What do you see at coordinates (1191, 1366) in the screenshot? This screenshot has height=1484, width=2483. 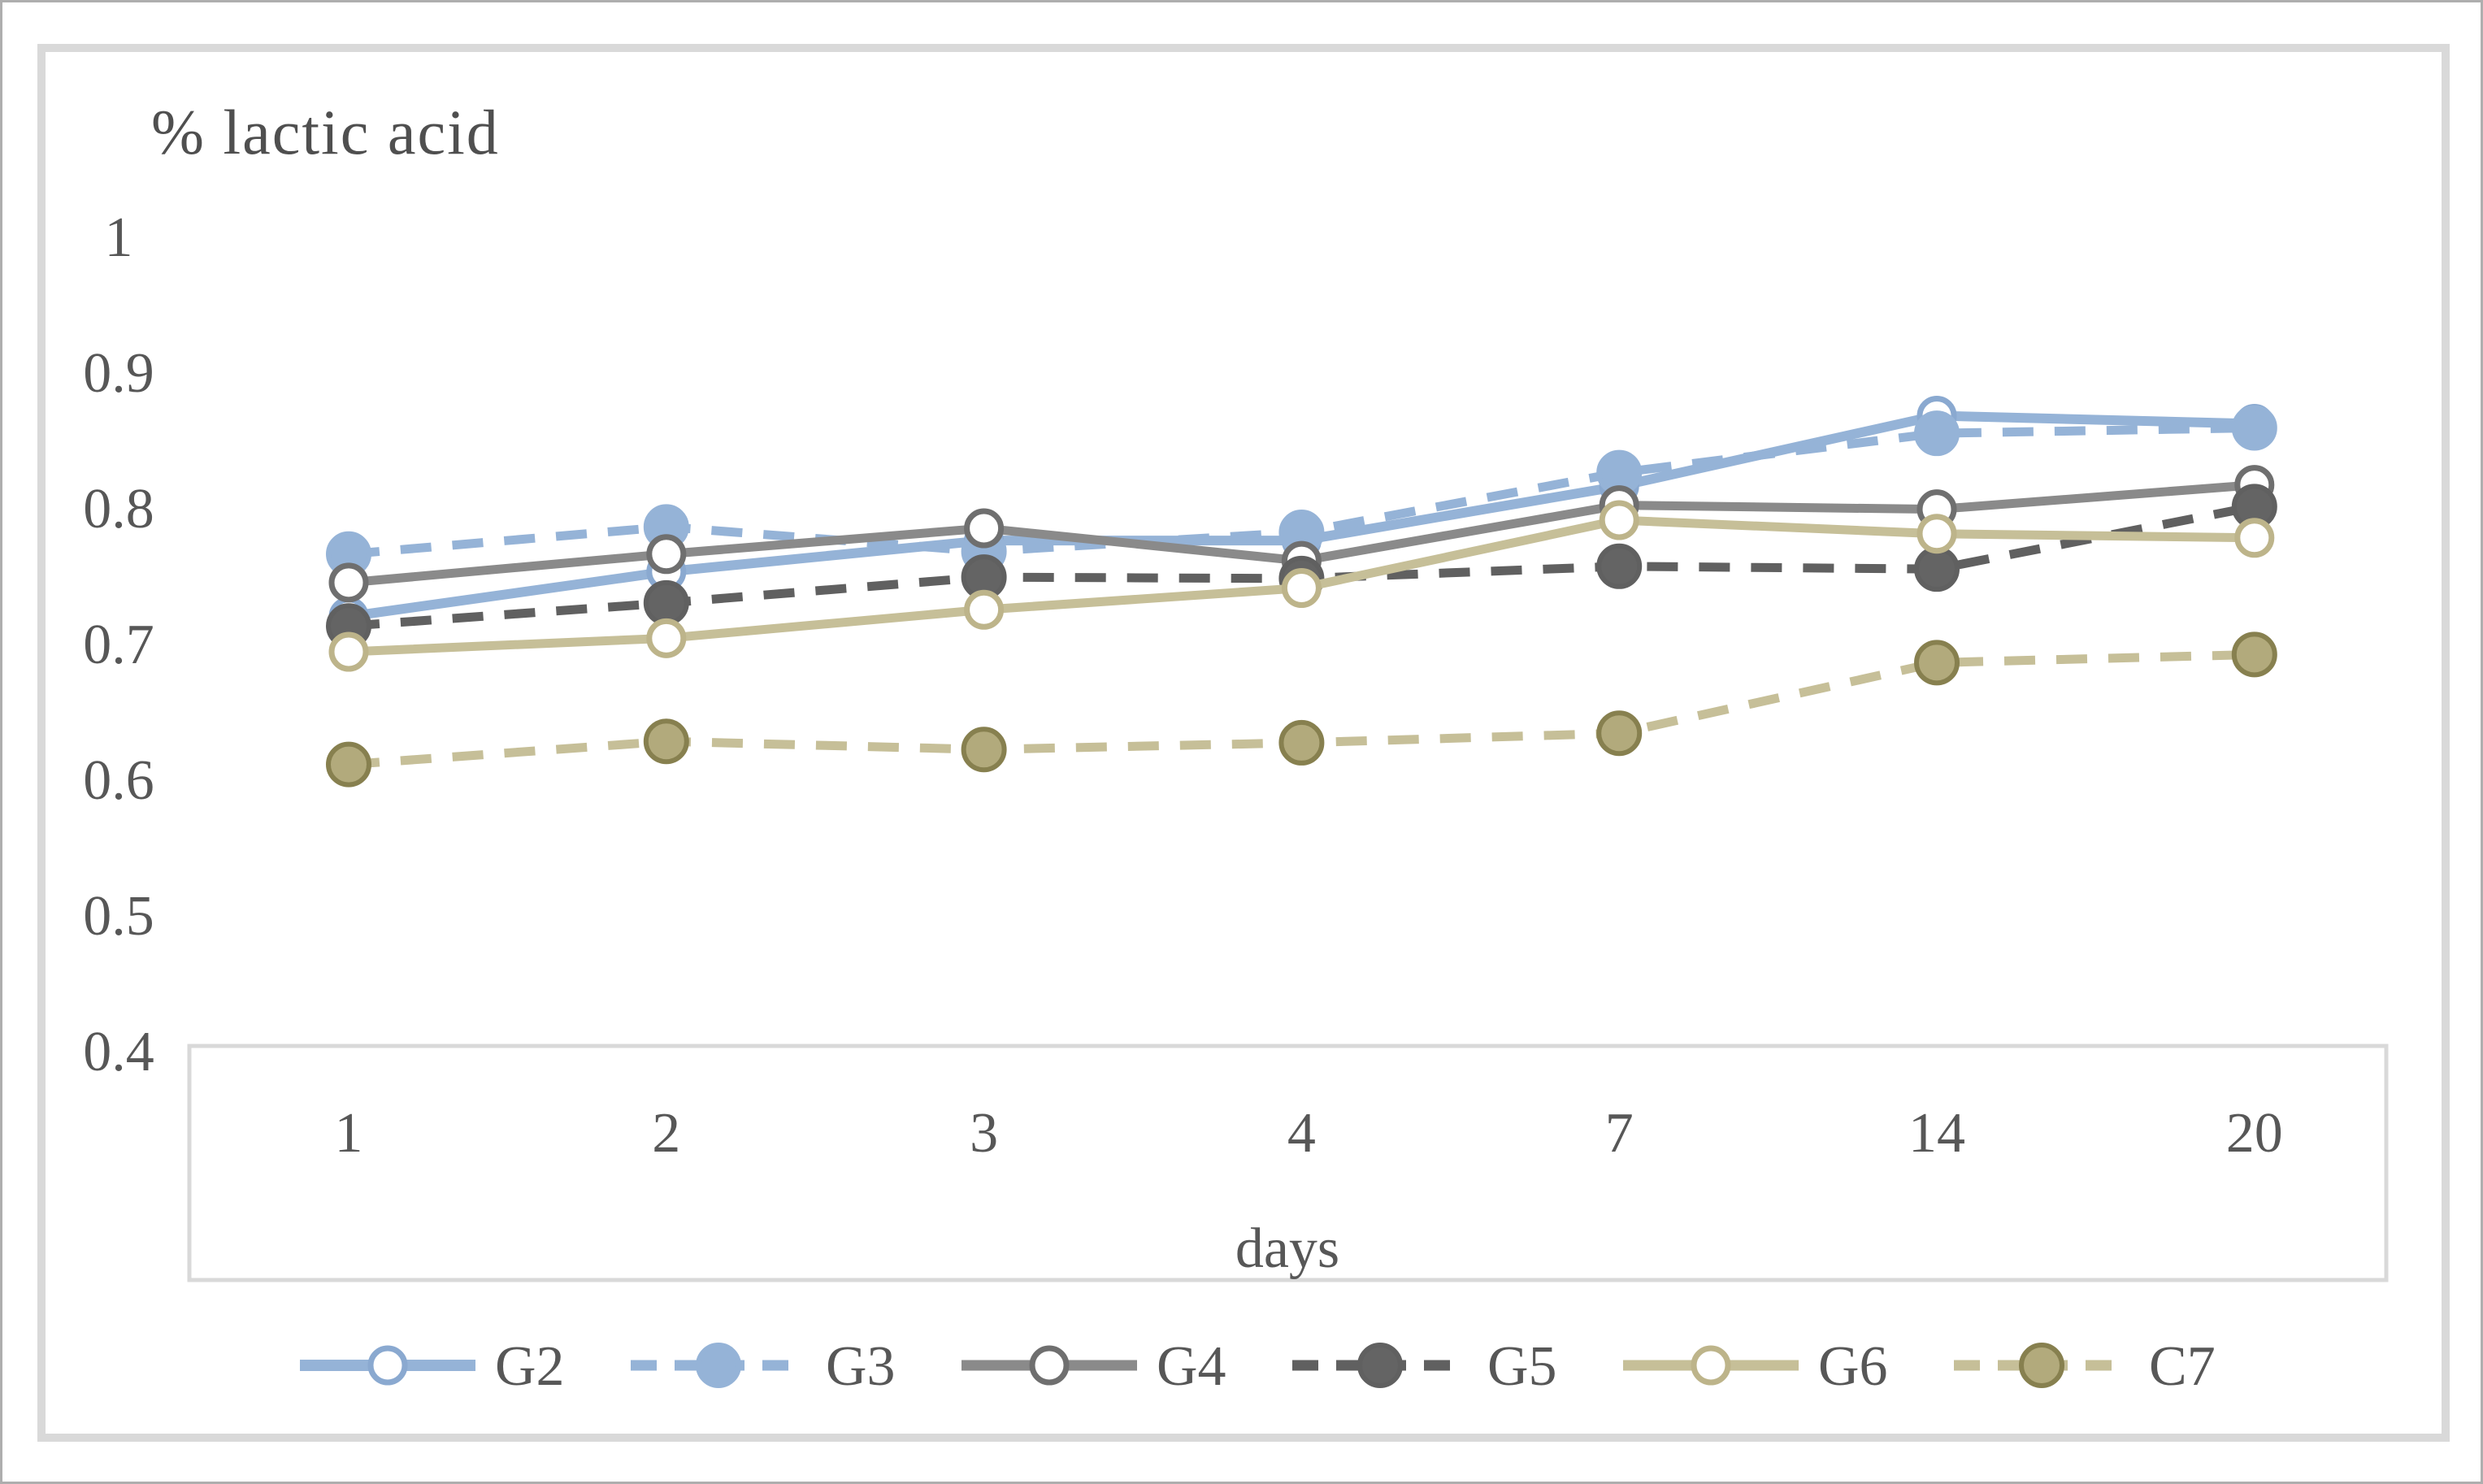 I see `legend-label-G4: G4` at bounding box center [1191, 1366].